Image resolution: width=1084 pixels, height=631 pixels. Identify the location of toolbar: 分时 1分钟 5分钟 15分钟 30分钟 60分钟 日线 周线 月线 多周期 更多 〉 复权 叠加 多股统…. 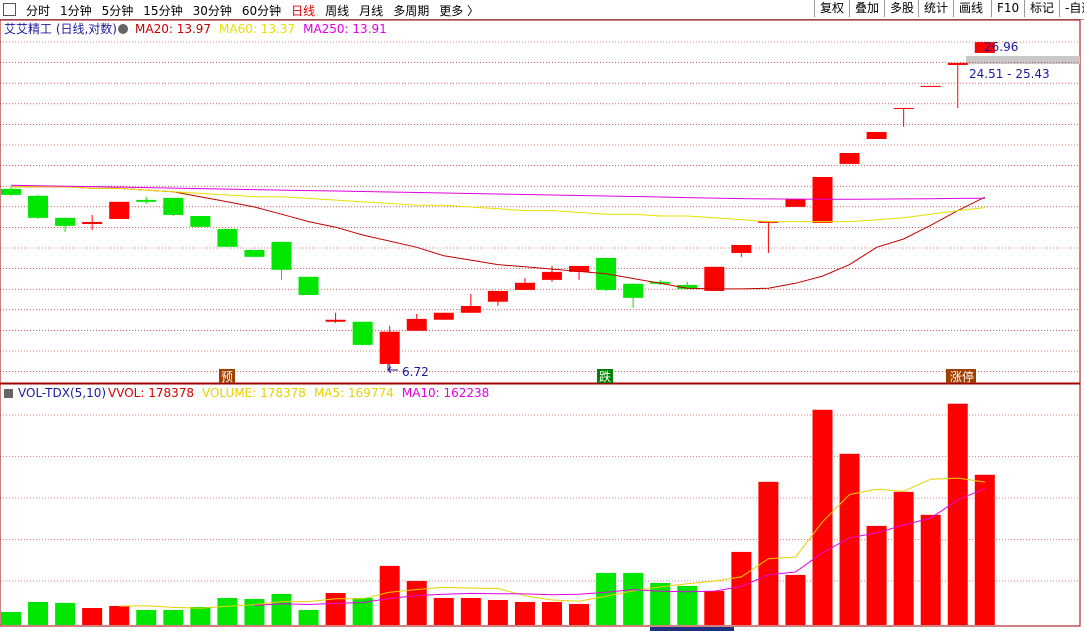
(542, 10).